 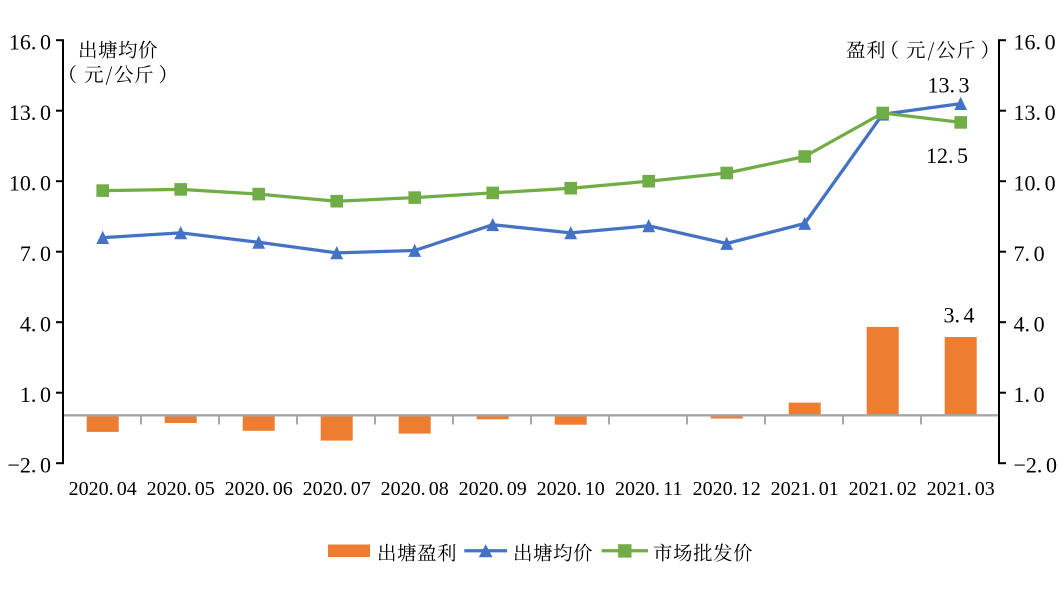 What do you see at coordinates (883, 489) in the screenshot?
I see `svg-text:2021.02: 2021. 02` at bounding box center [883, 489].